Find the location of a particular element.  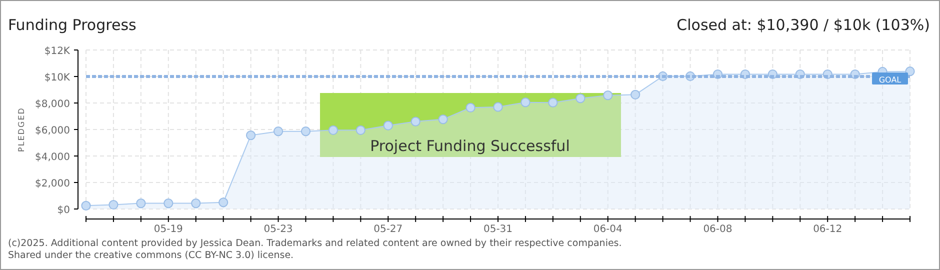

y-tick-label: $6,000 is located at coordinates (52, 131).